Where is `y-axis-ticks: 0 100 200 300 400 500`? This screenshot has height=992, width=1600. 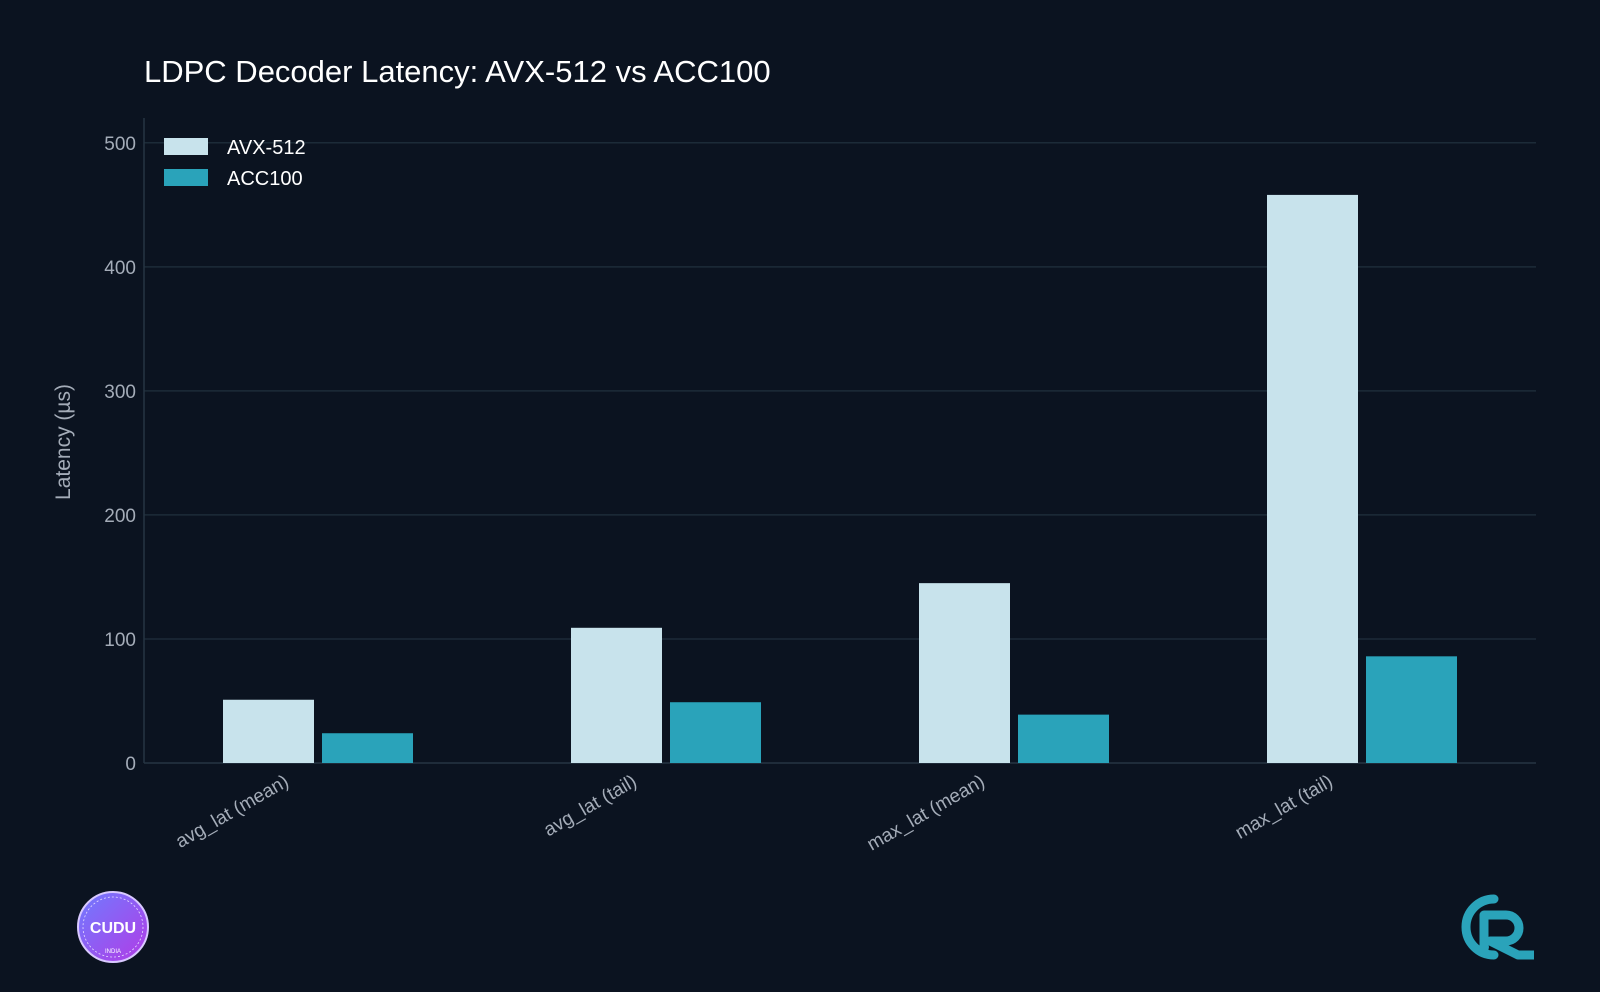
y-axis-ticks: 0 100 200 300 400 500 is located at coordinates (120, 454).